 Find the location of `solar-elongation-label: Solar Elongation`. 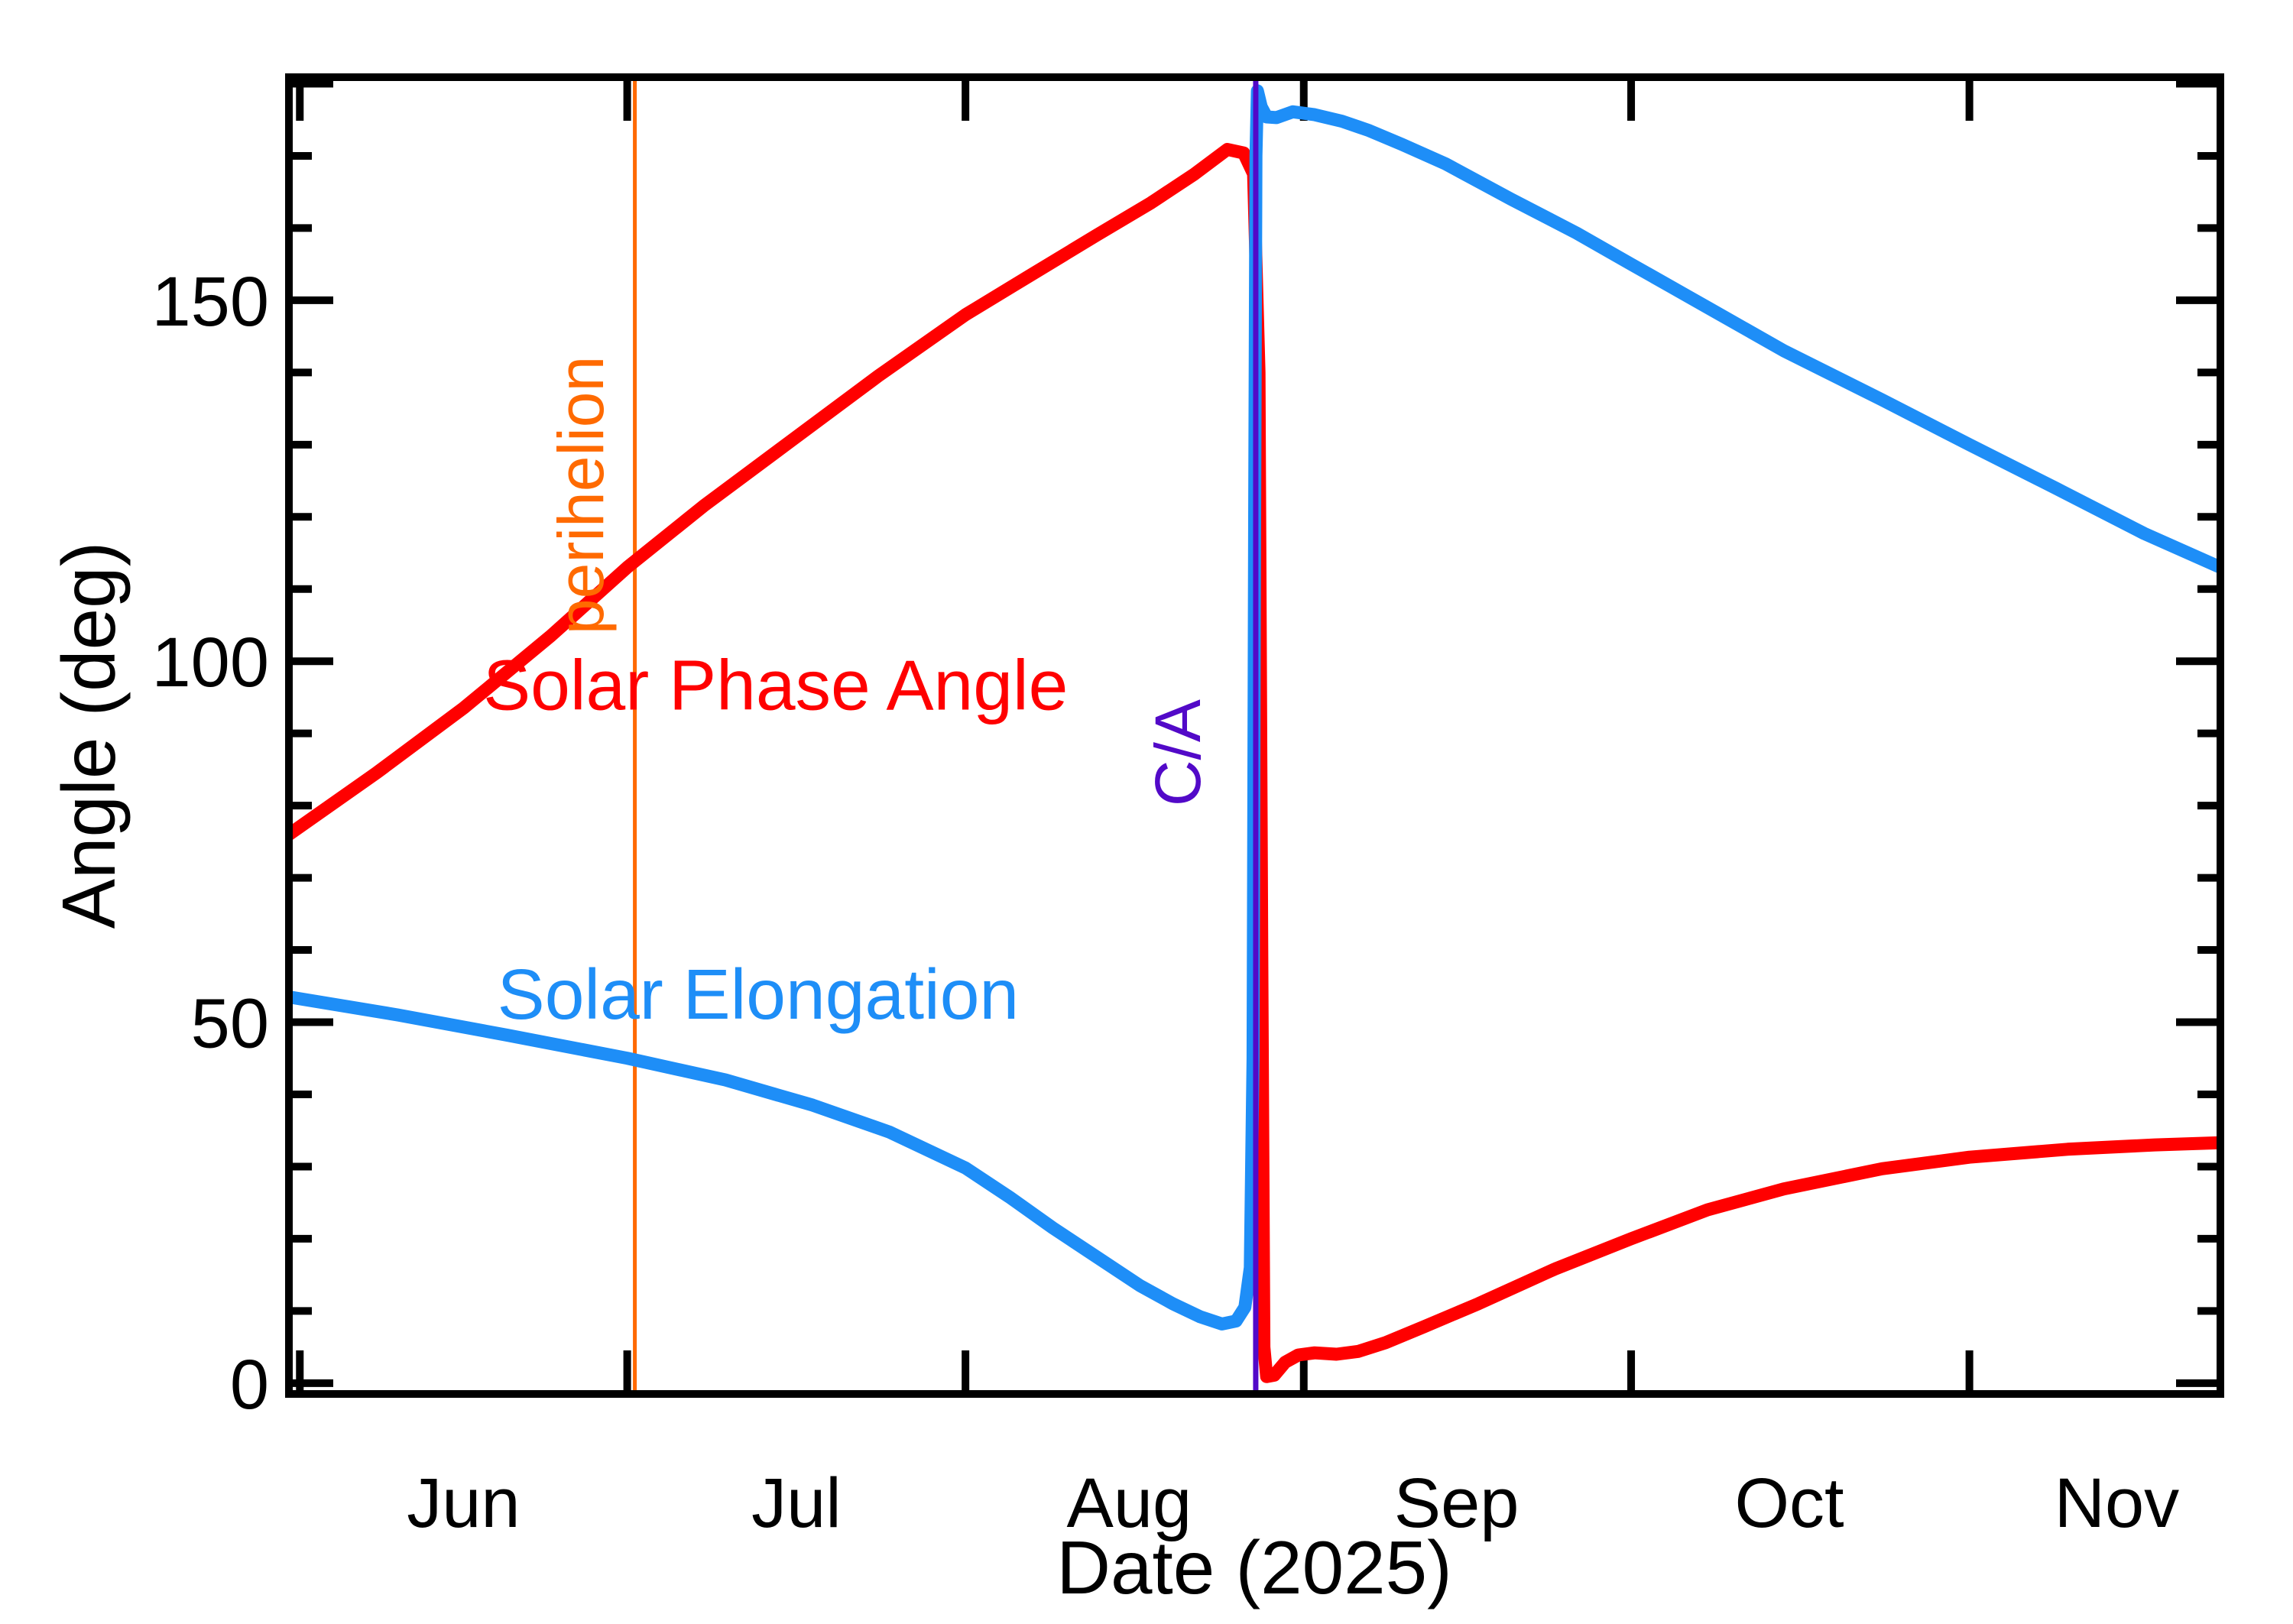

solar-elongation-label: Solar Elongation is located at coordinates (758, 994).